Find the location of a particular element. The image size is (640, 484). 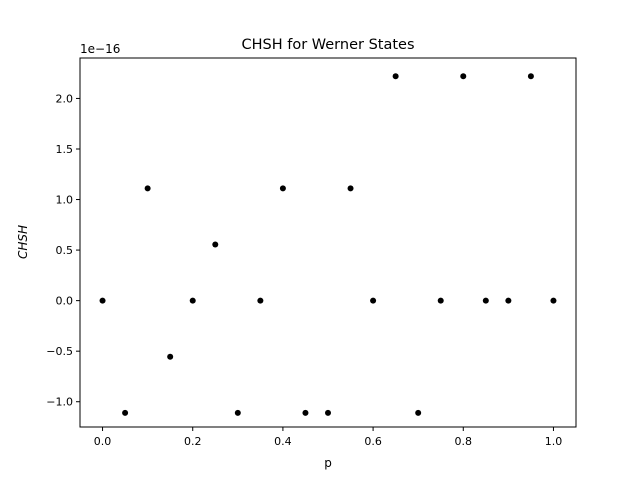

y-tick-label: 0.0 is located at coordinates (65, 301).